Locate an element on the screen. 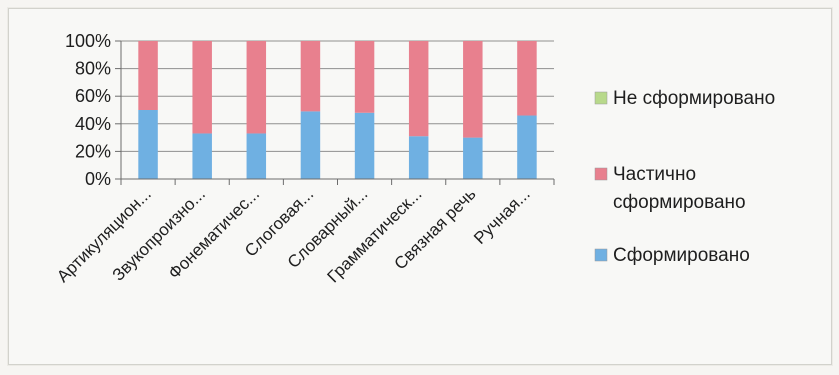  y-tick-labels: 0% 20% 40% 60% 80% 100% is located at coordinates (88, 110).